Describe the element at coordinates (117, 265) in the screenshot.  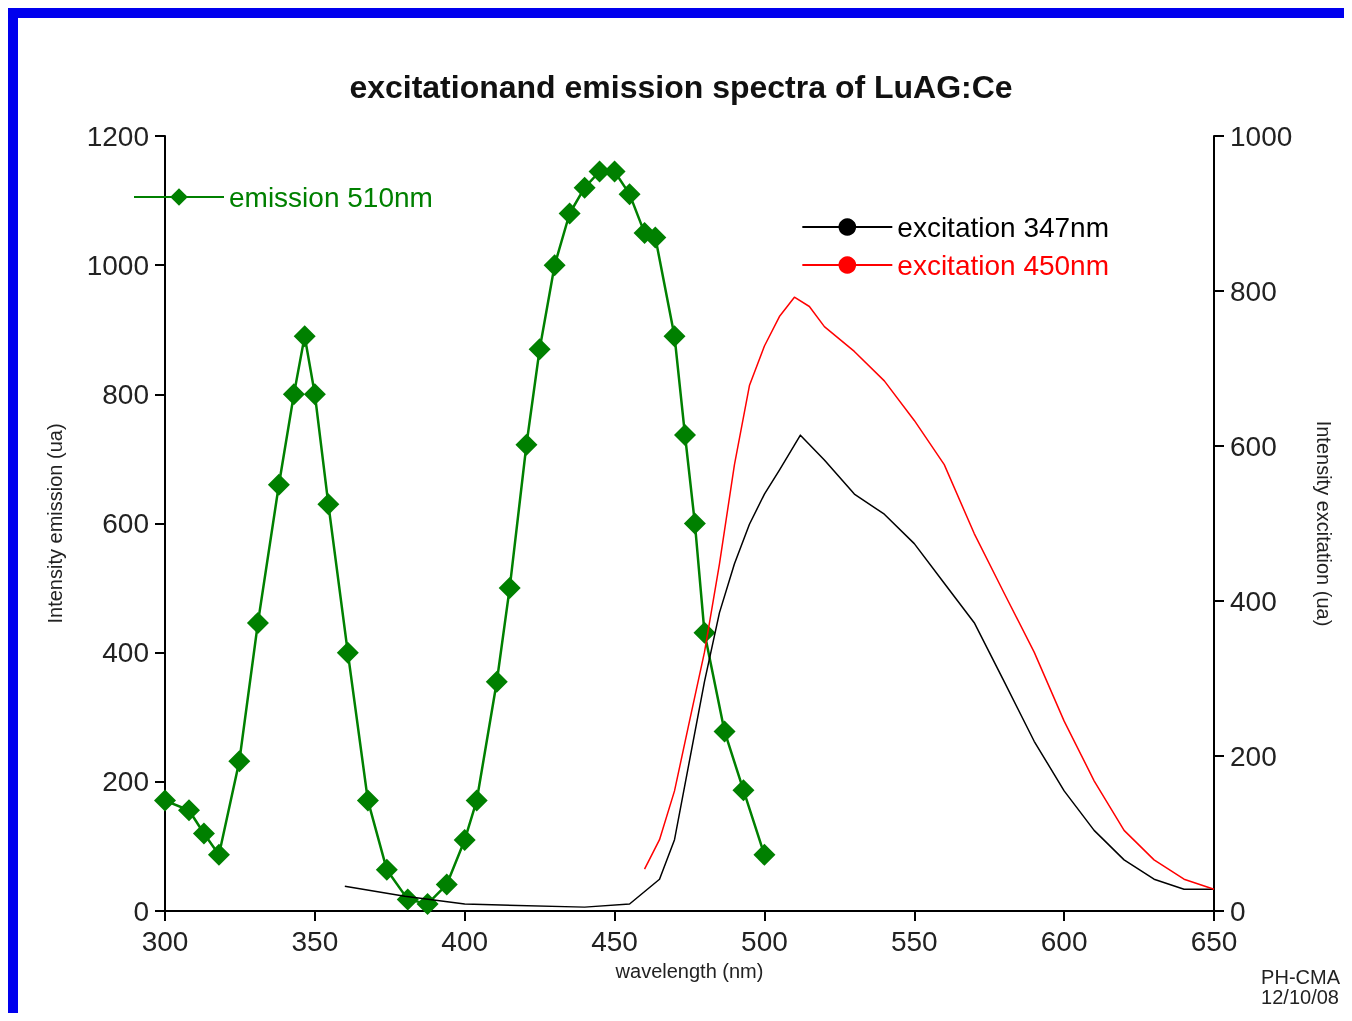
I see `y-tick-label: 1000` at that location.